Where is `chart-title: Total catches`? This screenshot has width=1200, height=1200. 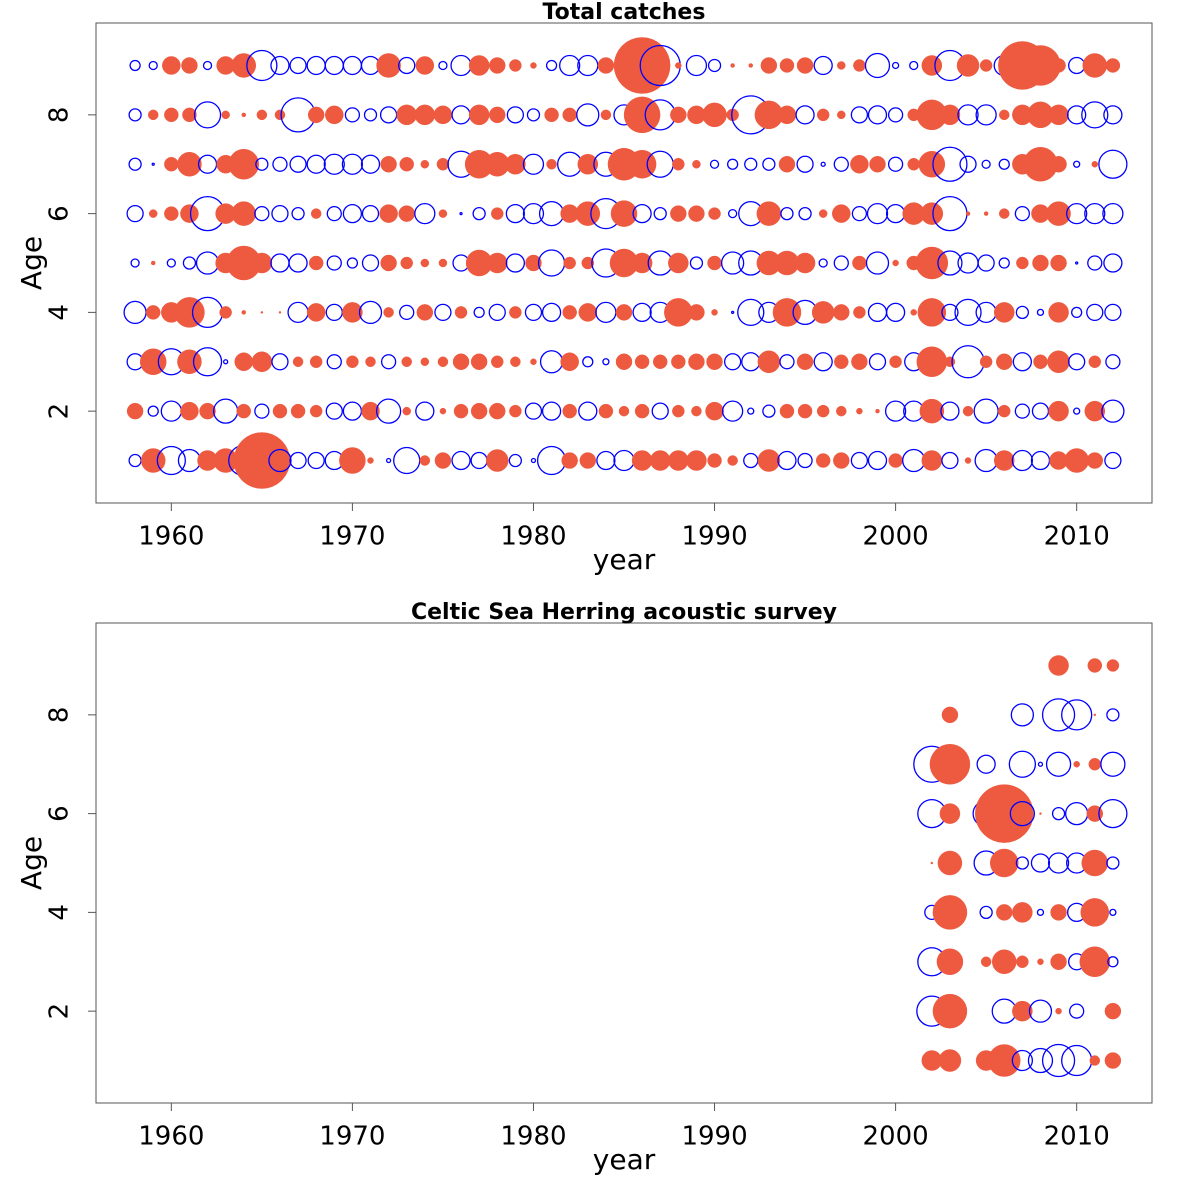 chart-title: Total catches is located at coordinates (624, 12).